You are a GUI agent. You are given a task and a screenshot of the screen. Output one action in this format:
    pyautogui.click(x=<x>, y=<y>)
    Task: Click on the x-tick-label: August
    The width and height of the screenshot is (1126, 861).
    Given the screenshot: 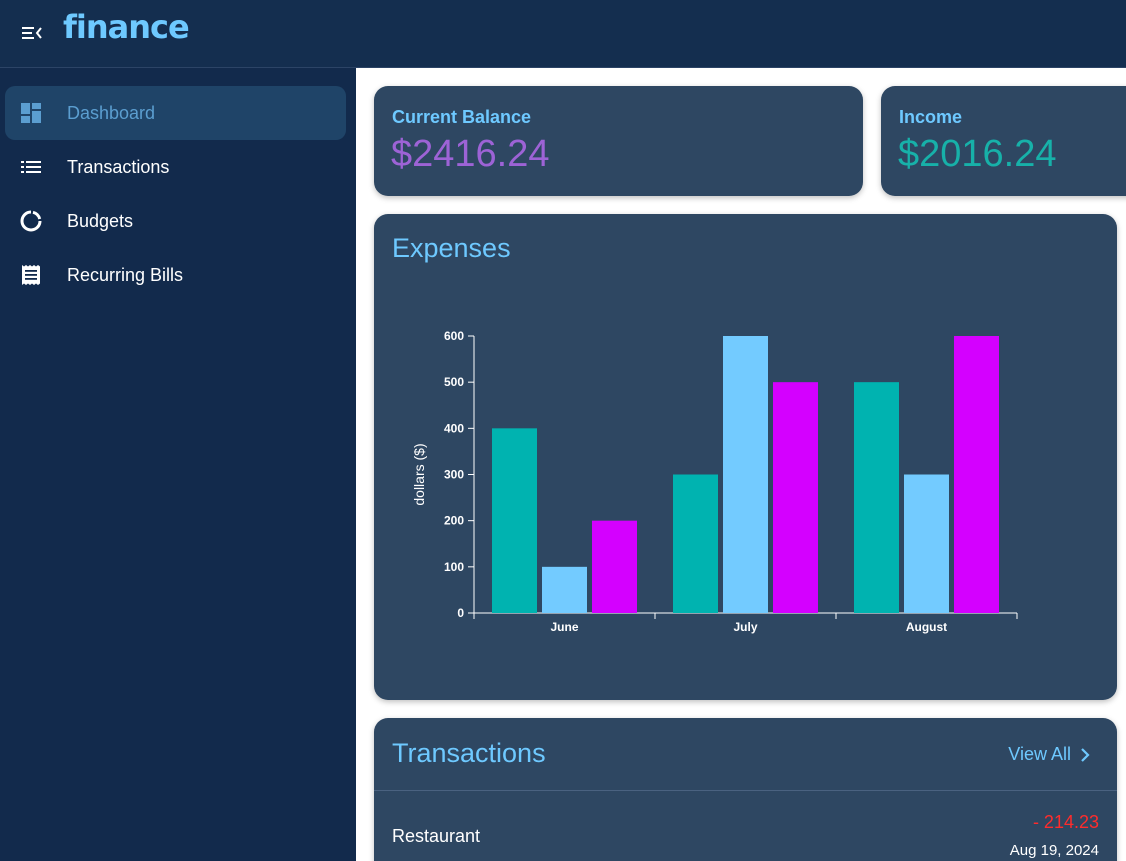 What is the action you would take?
    pyautogui.click(x=926, y=627)
    